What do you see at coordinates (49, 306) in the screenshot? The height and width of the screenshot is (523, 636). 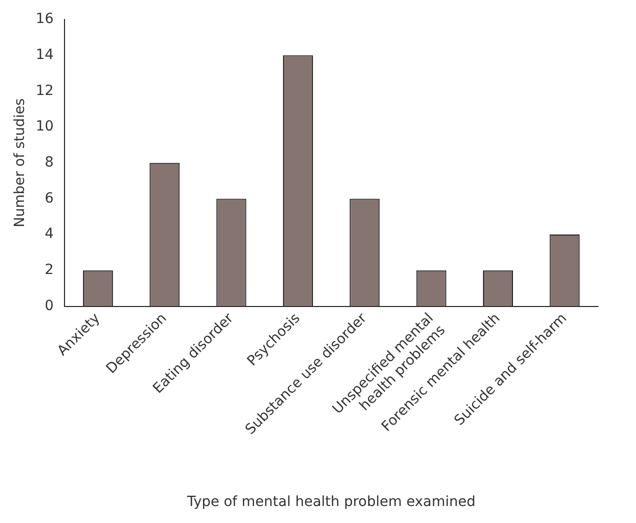 I see `y-tick-label: 0` at bounding box center [49, 306].